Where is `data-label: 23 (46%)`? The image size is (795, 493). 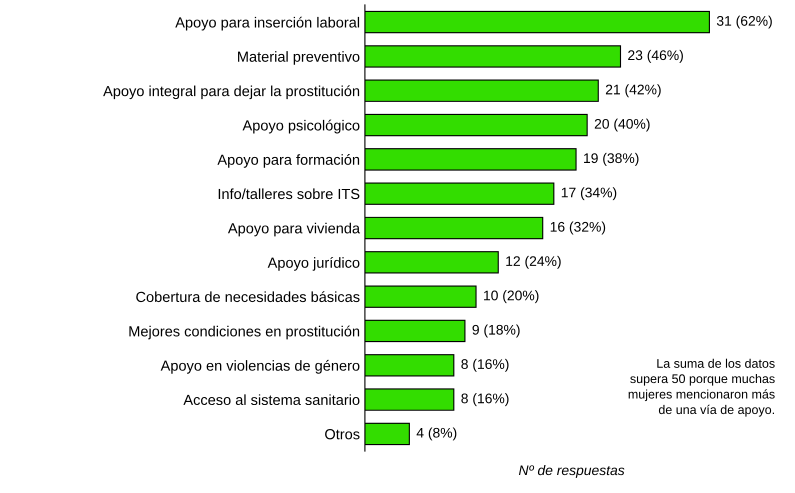
data-label: 23 (46%) is located at coordinates (655, 56).